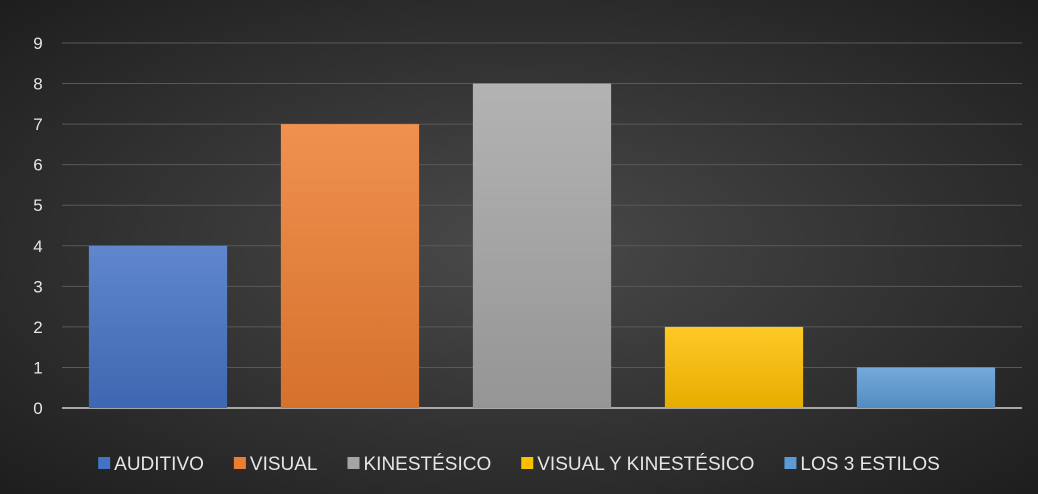  Describe the element at coordinates (284, 464) in the screenshot. I see `legend-label: VISUAL` at that location.